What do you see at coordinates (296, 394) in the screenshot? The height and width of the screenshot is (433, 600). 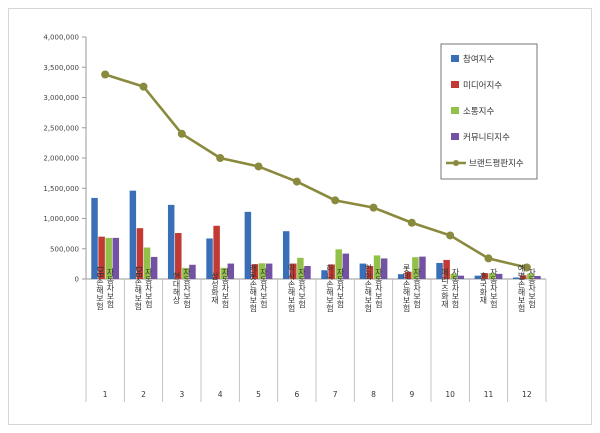 I see `category-number: 6` at bounding box center [296, 394].